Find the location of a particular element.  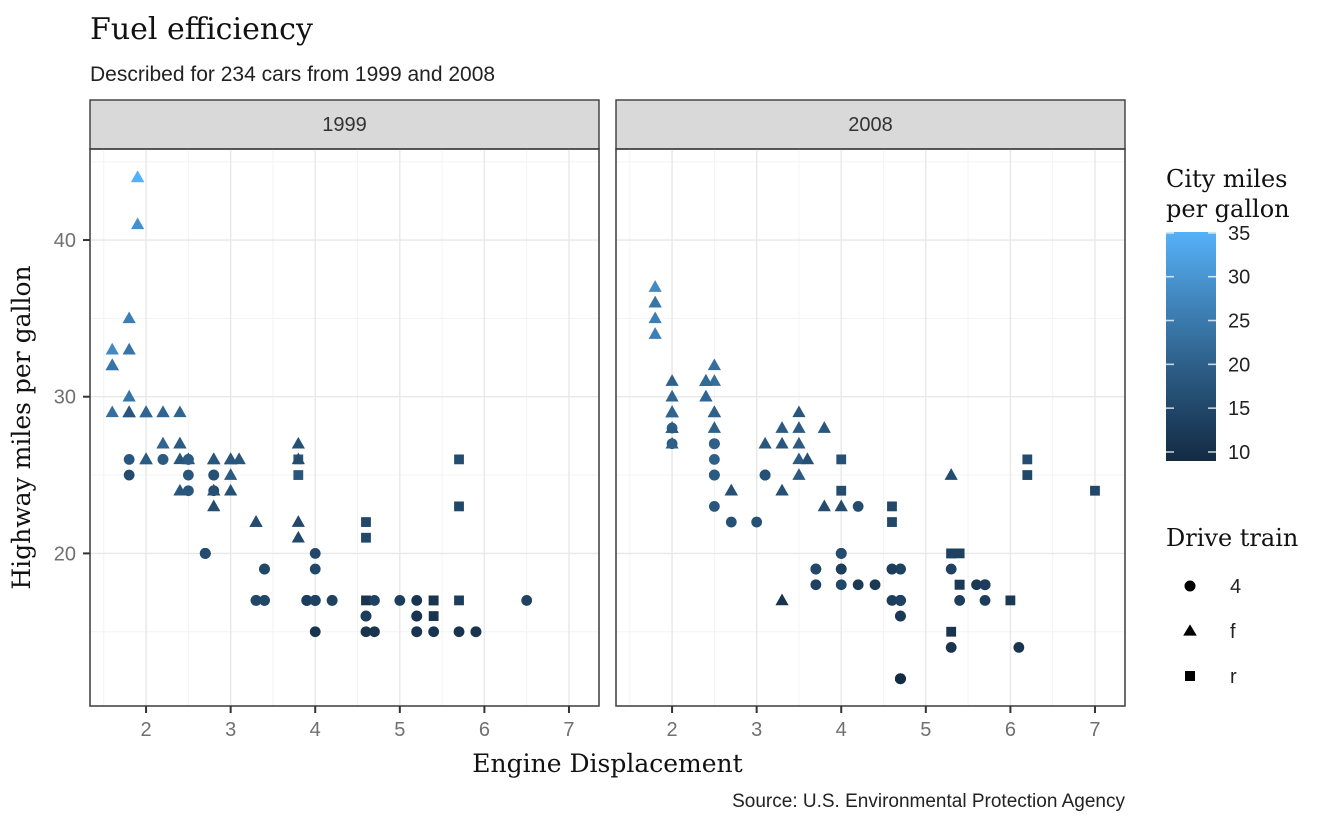

shape-legend-title: Drive train is located at coordinates (1232, 538).